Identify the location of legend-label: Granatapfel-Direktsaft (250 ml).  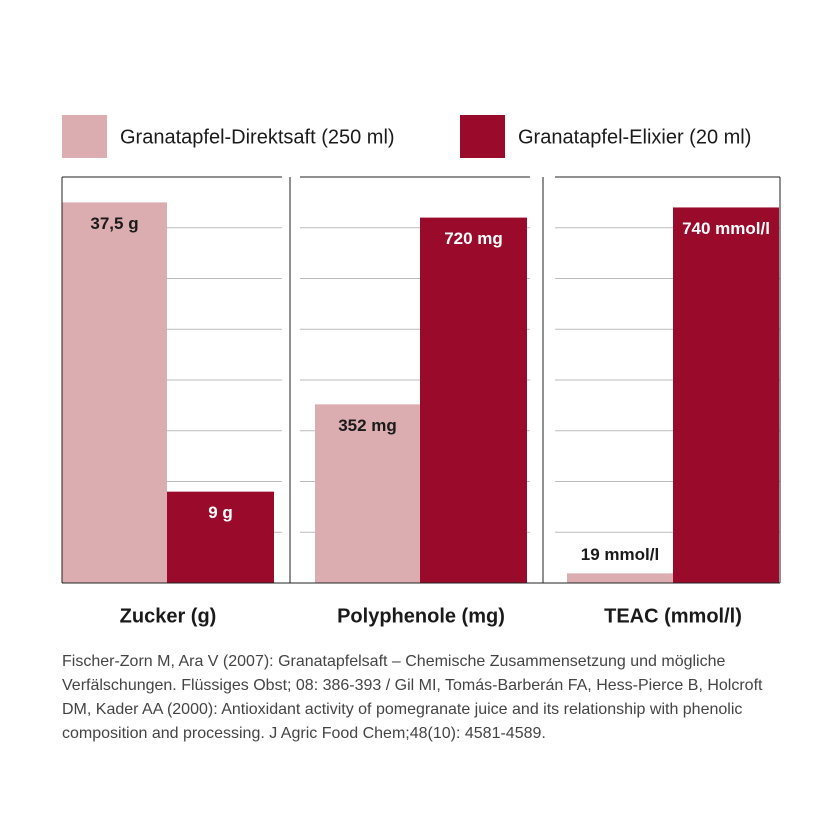
(257, 137).